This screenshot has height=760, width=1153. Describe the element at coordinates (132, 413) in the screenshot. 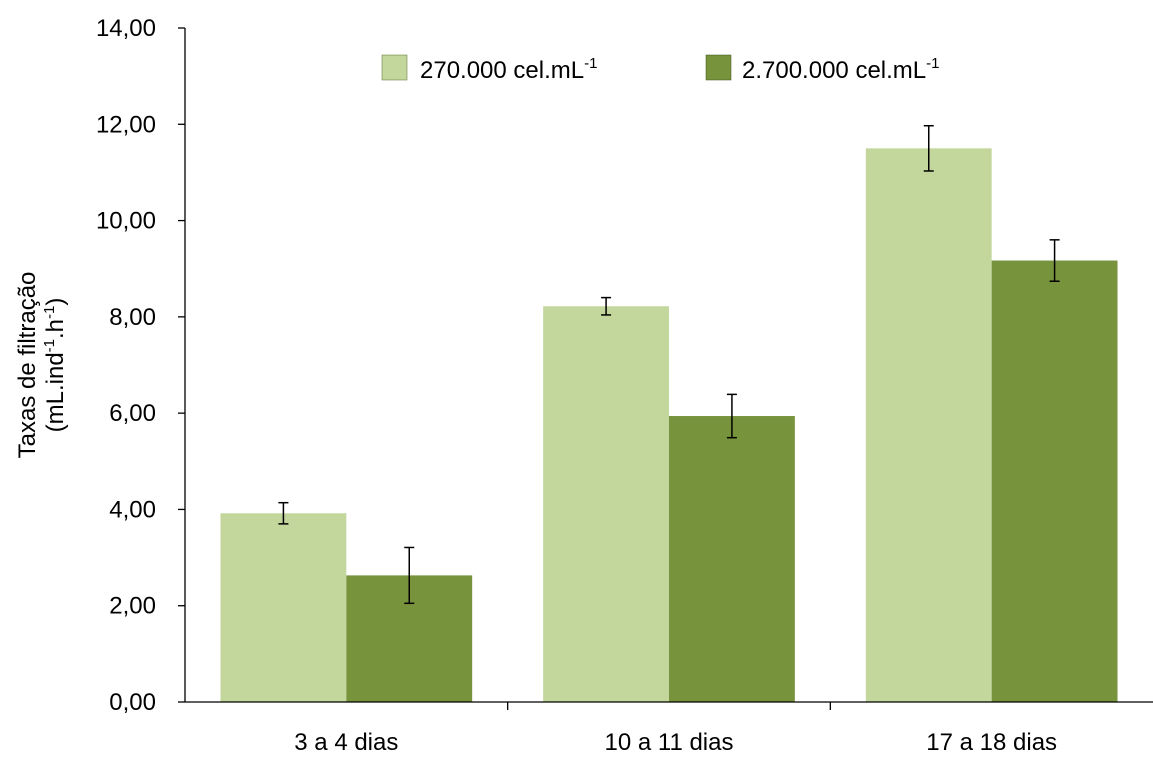

I see `y-tick-label: 6,00` at that location.